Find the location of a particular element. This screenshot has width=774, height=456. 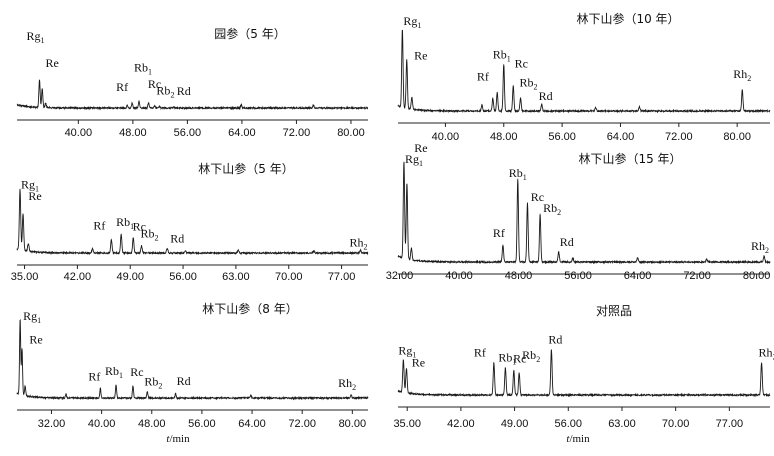

panel-title-p6: 对照品 is located at coordinates (614, 311).